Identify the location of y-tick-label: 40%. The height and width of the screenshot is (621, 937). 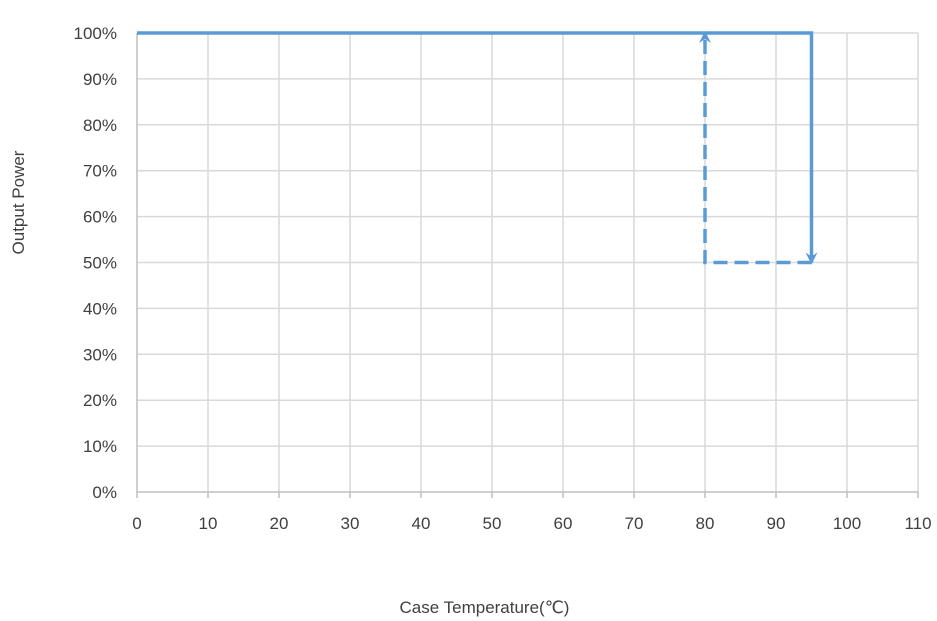
(100, 308).